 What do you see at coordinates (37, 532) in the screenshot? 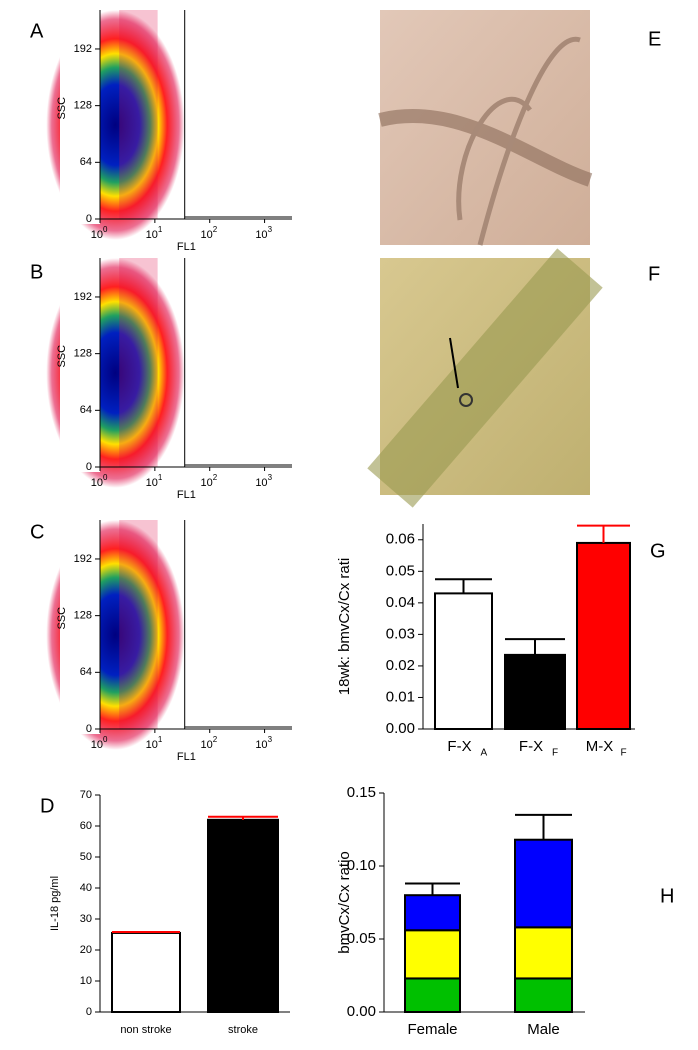
I see `panel-label: C` at bounding box center [37, 532].